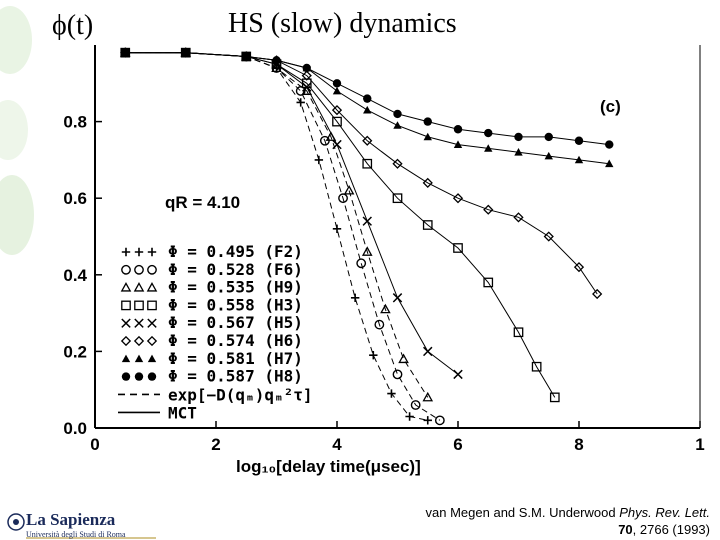 This screenshot has width=720, height=540. I want to click on x-tick-label: 6, so click(457, 444).